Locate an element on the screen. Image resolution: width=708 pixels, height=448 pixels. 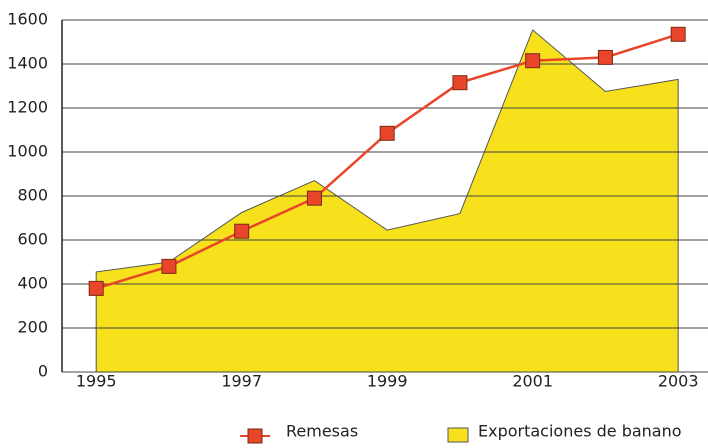
y-tick-label: 0 is located at coordinates (43, 371).